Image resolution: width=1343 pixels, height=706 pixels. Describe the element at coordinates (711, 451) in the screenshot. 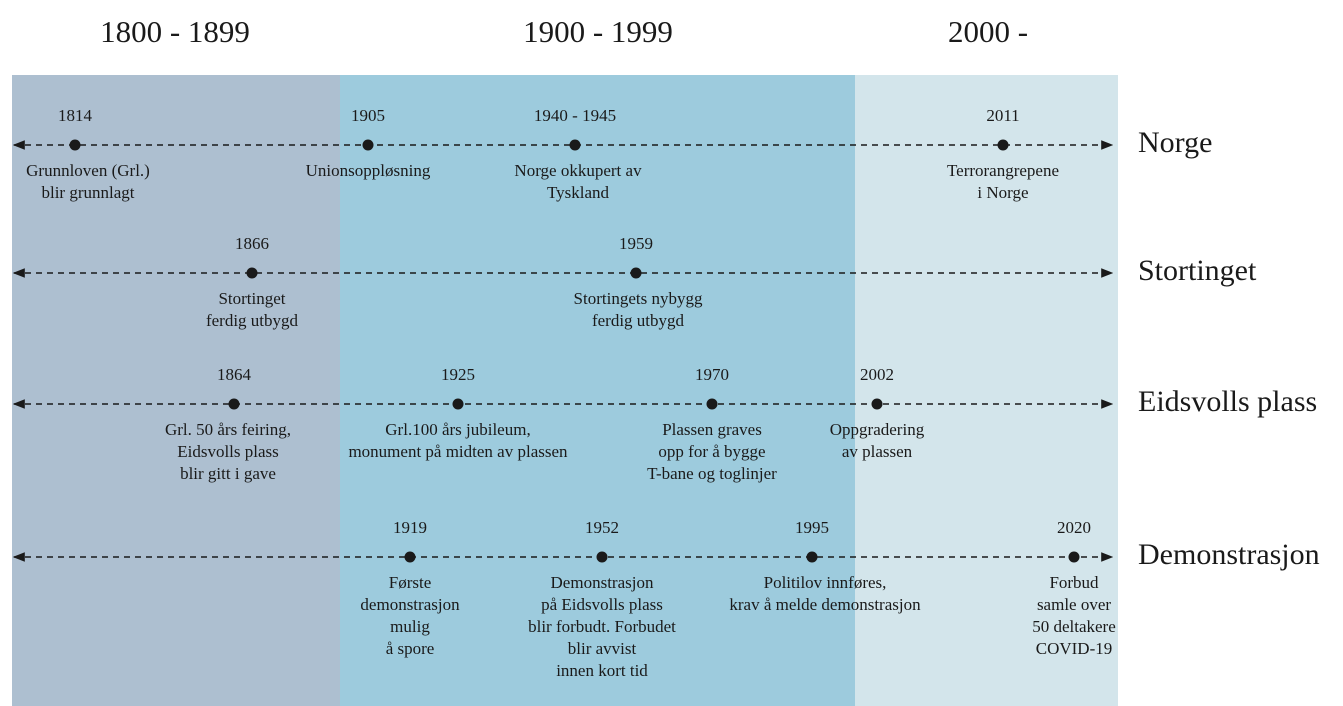

I see `event-label: opp for å bygge` at that location.